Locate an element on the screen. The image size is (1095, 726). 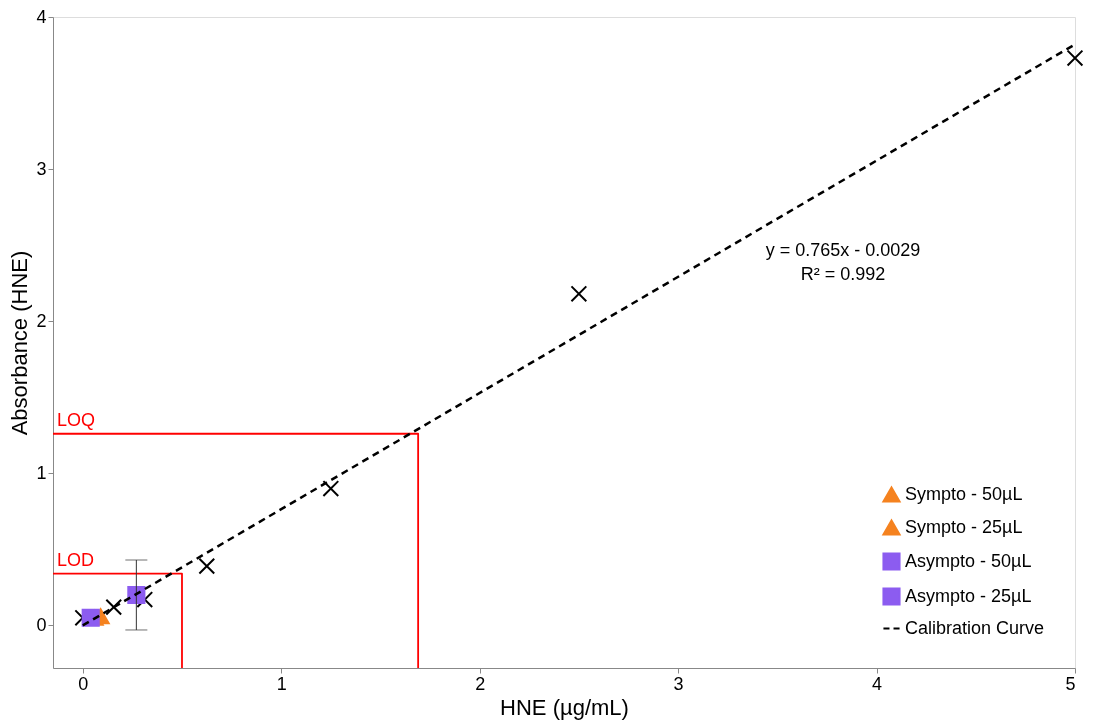
x-tick-label: 1 is located at coordinates (281, 683).